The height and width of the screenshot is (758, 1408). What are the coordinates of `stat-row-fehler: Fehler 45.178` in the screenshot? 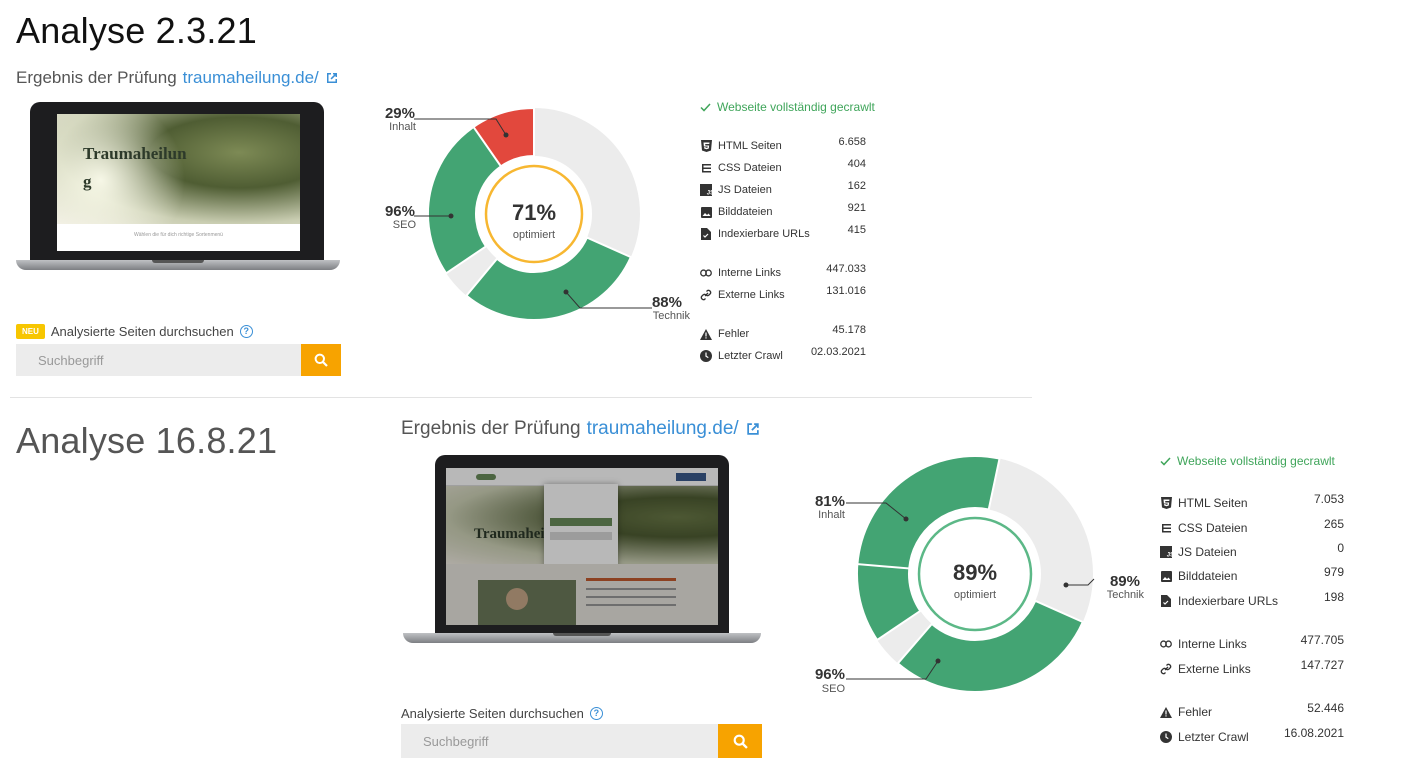 It's located at (783, 332).